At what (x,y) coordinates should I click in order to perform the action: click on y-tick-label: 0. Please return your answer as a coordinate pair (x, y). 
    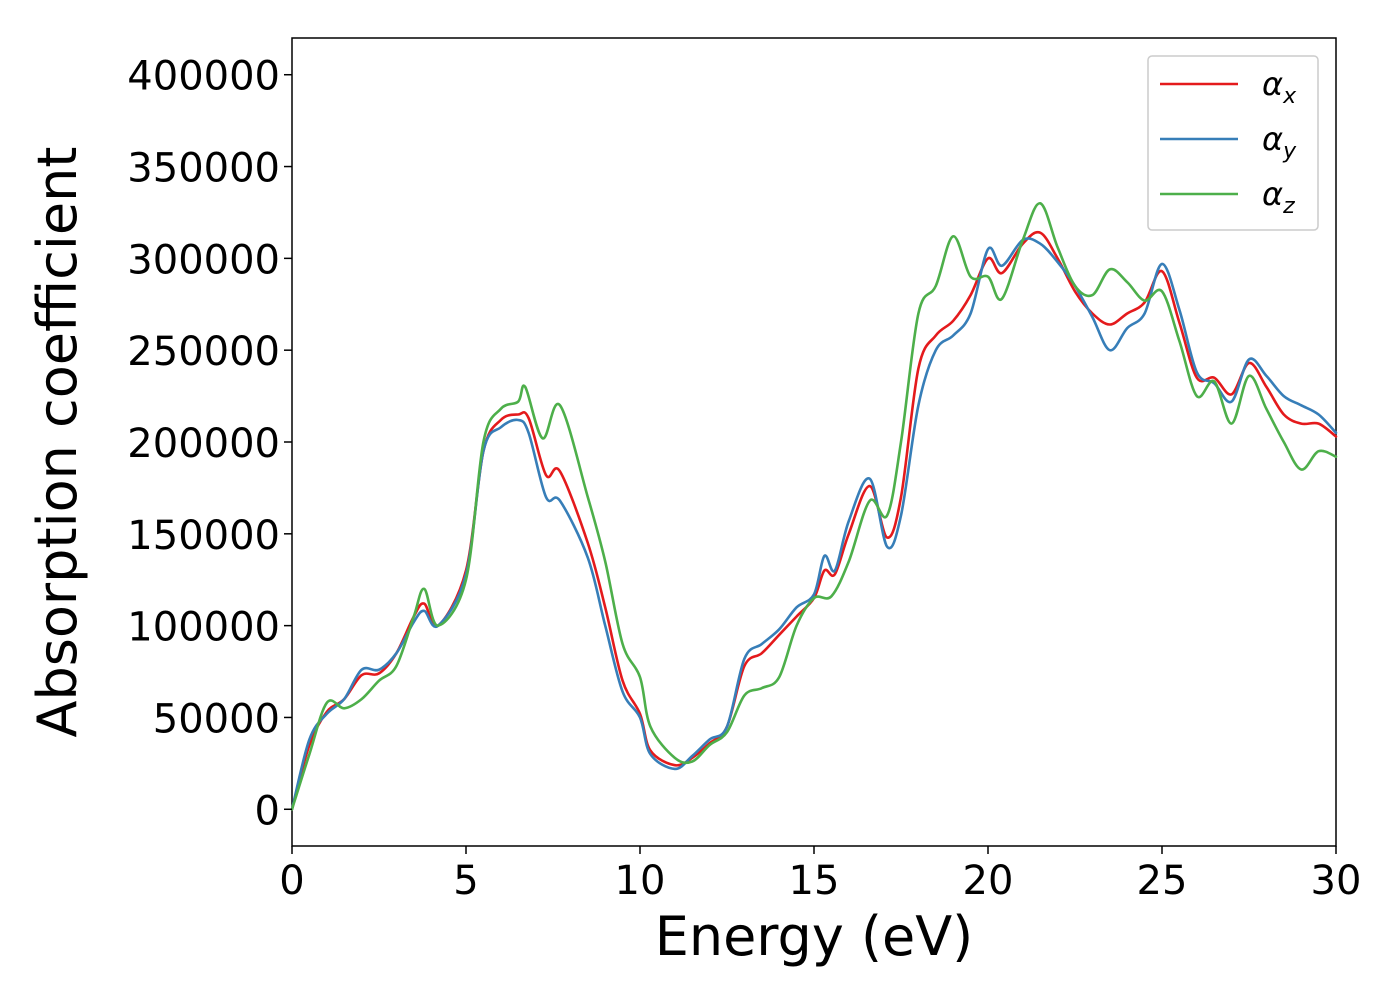
    Looking at the image, I should click on (267, 811).